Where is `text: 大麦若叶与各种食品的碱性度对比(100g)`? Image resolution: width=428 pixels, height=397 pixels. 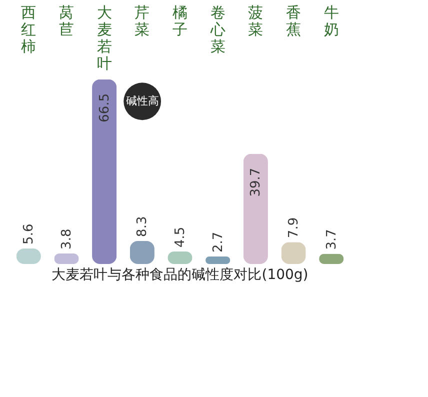
text: 大麦若叶与各种食品的碱性度对比(100g) is located at coordinates (180, 275).